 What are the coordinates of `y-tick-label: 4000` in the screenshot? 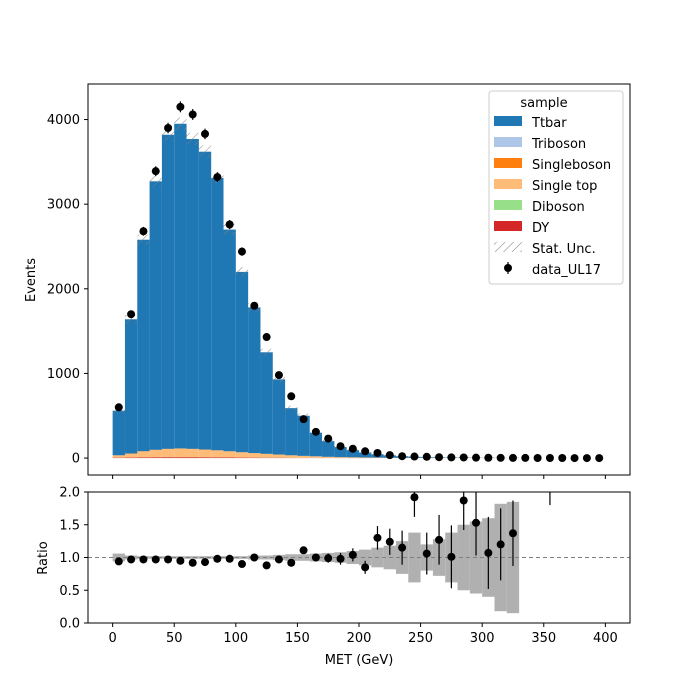 It's located at (63, 120).